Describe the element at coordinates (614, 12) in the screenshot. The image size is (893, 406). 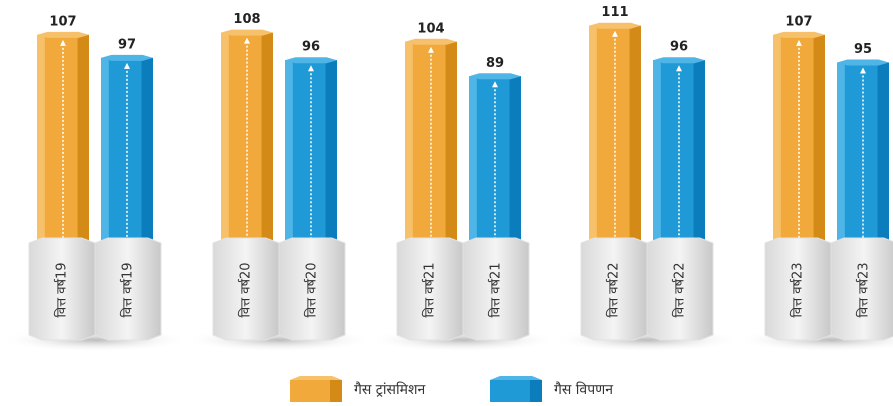
I see `value-label: 111` at that location.